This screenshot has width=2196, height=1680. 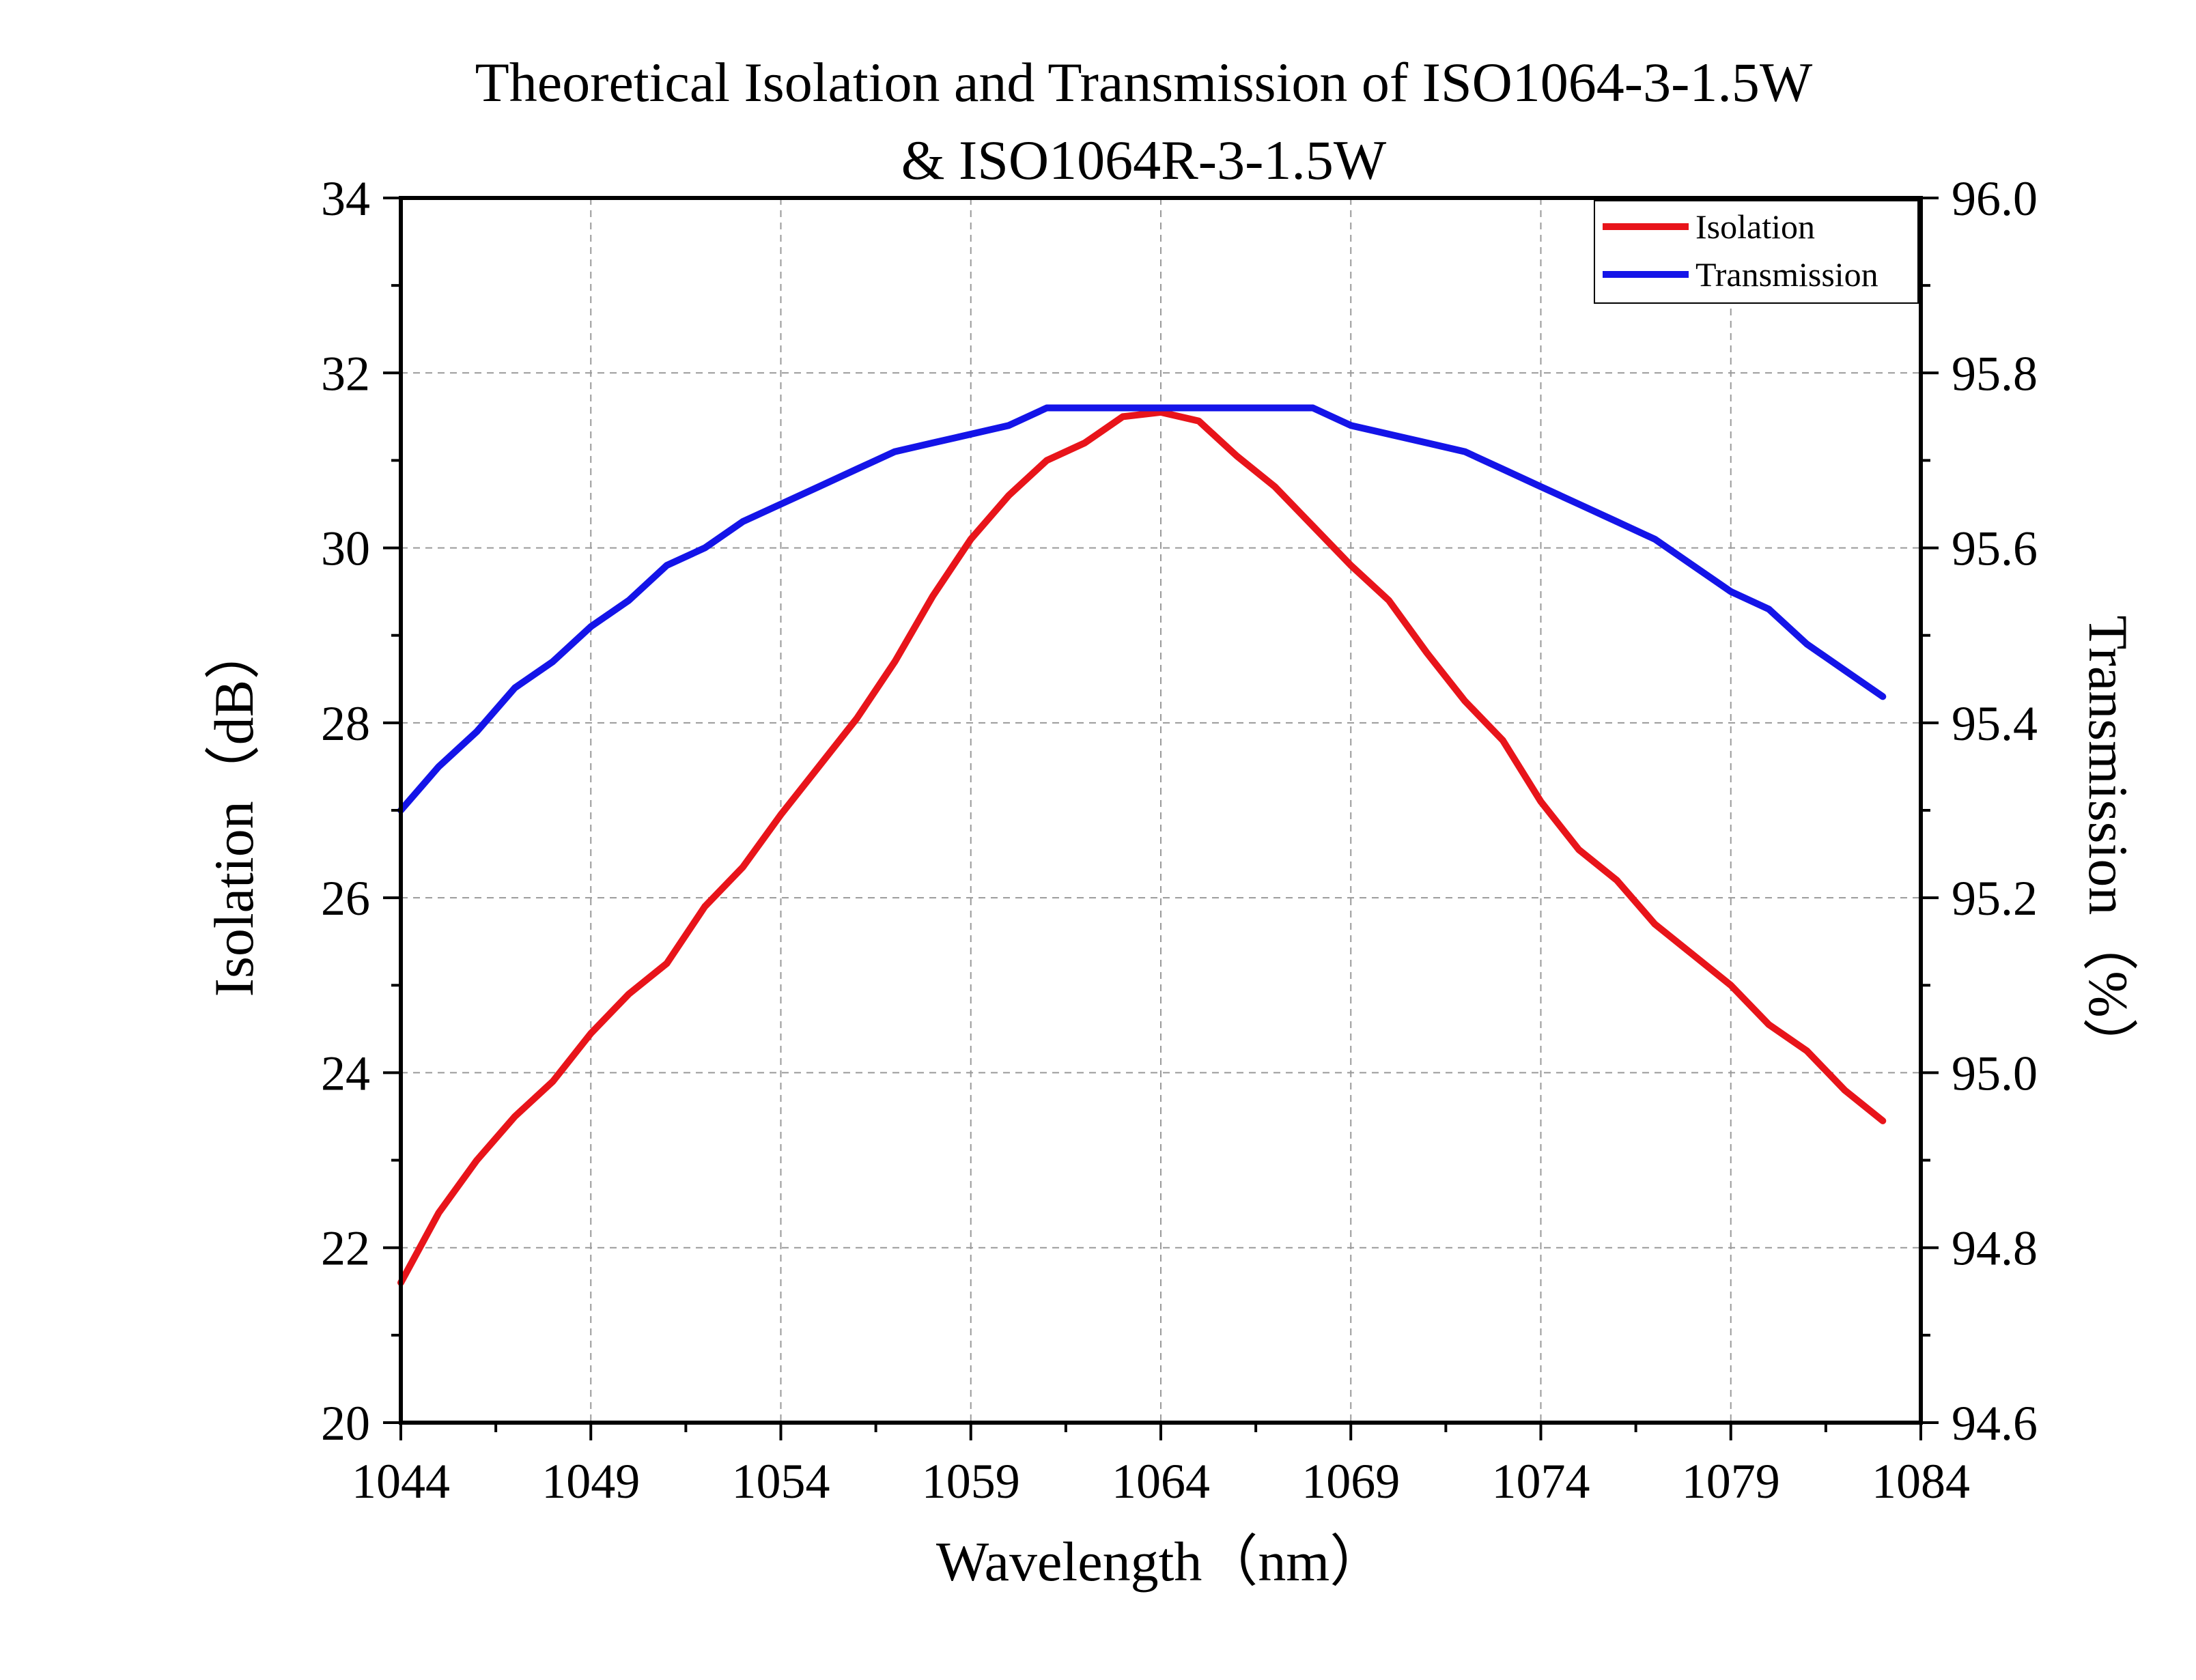 I want to click on y-right-tick-label: 94.6, so click(x=1995, y=1423).